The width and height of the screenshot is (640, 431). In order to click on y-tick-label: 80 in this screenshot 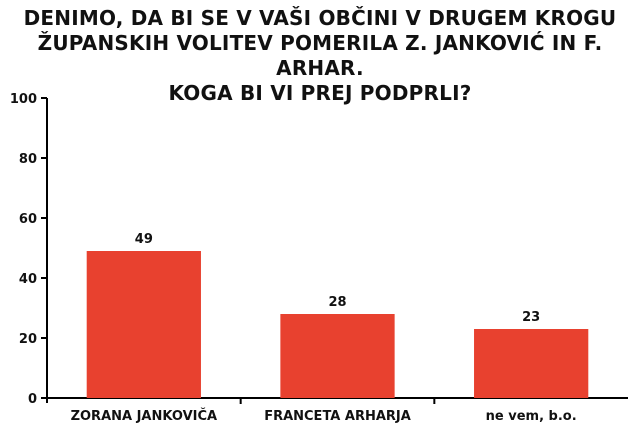, I will do `click(28, 159)`.